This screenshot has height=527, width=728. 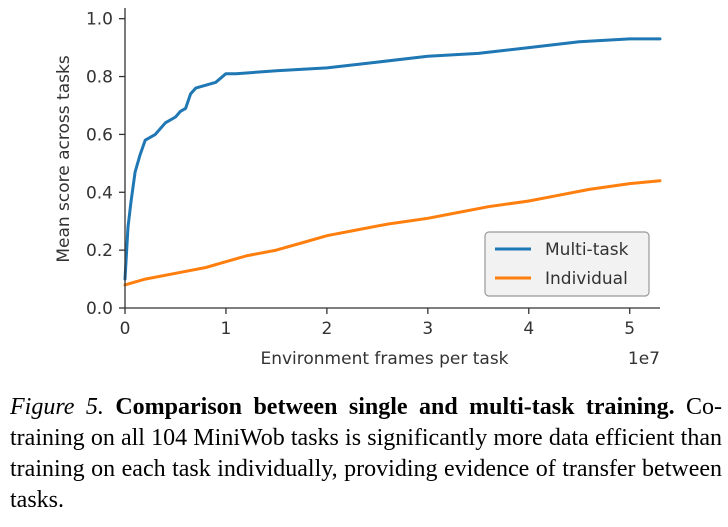 I want to click on x-tick-label: 0, so click(x=125, y=329).